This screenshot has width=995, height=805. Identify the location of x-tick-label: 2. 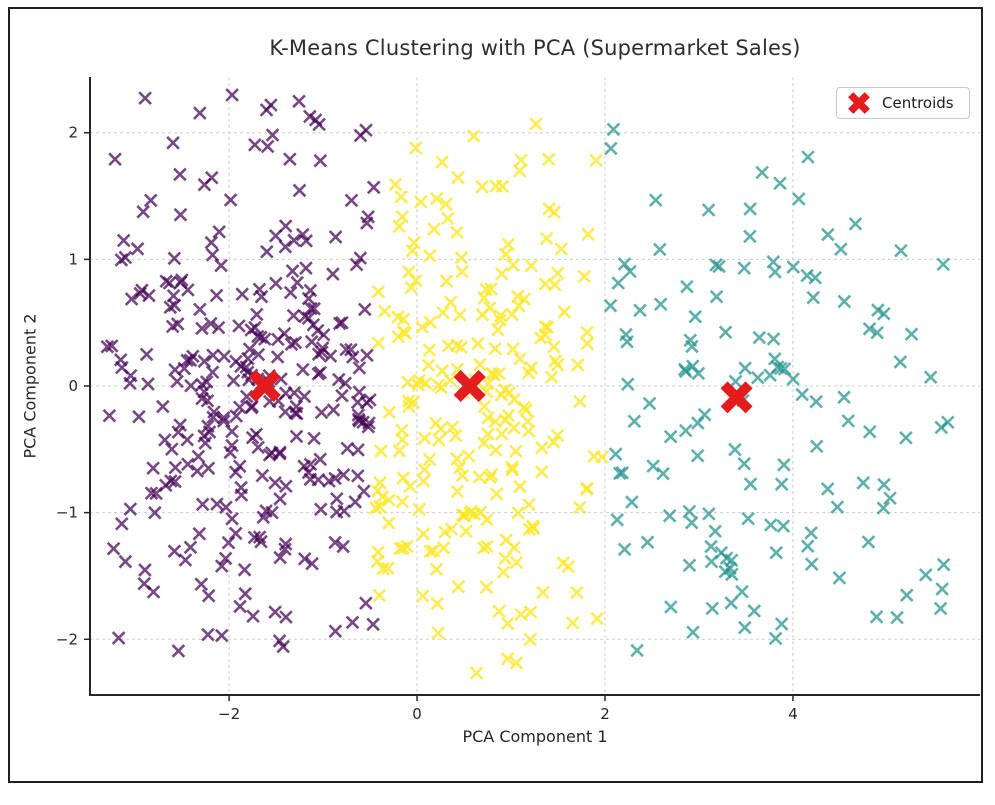
(605, 714).